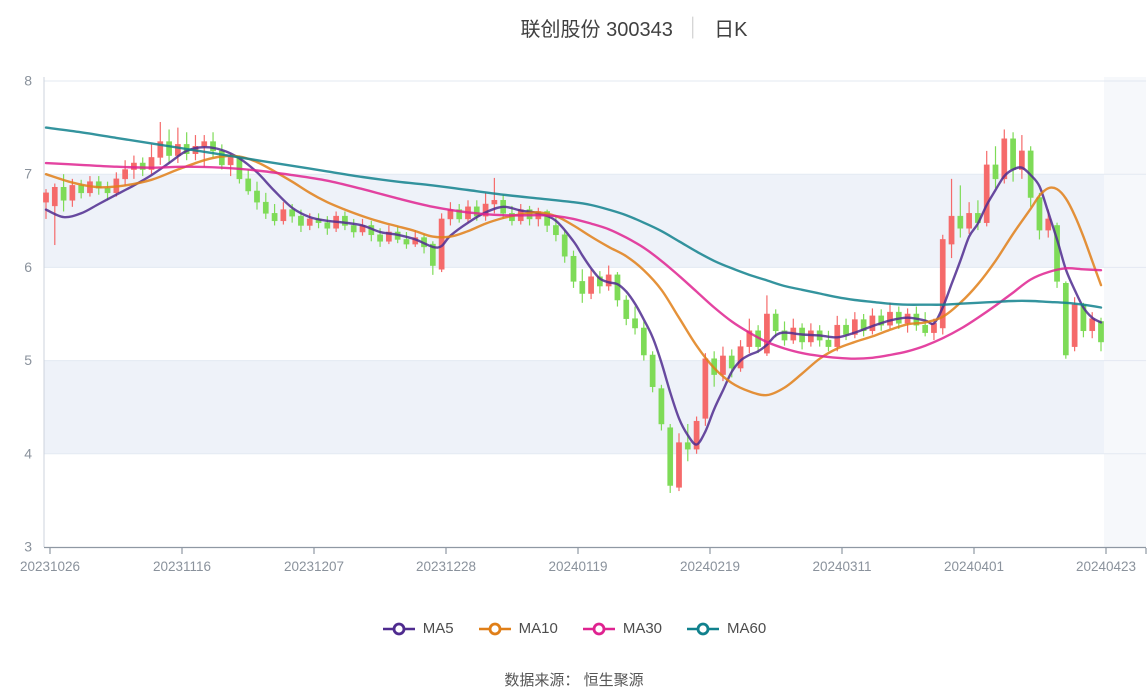 This screenshot has width=1148, height=699. I want to click on legend-item-ma5: MA5, so click(418, 628).